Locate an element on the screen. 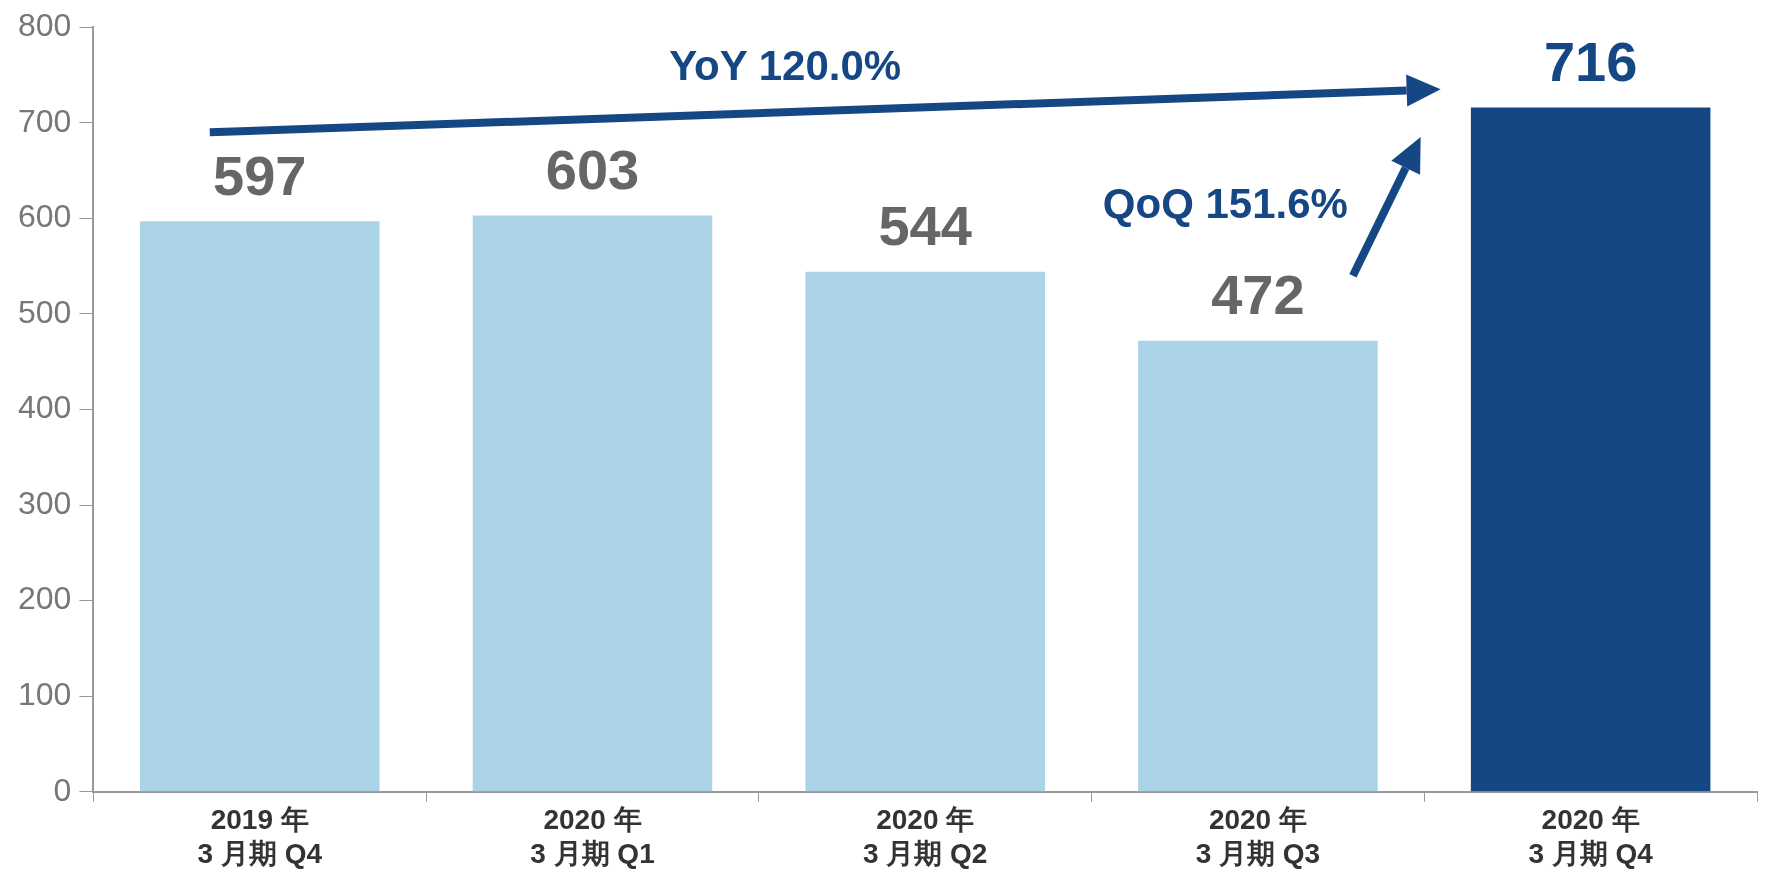  data-label: 544 is located at coordinates (925, 226).